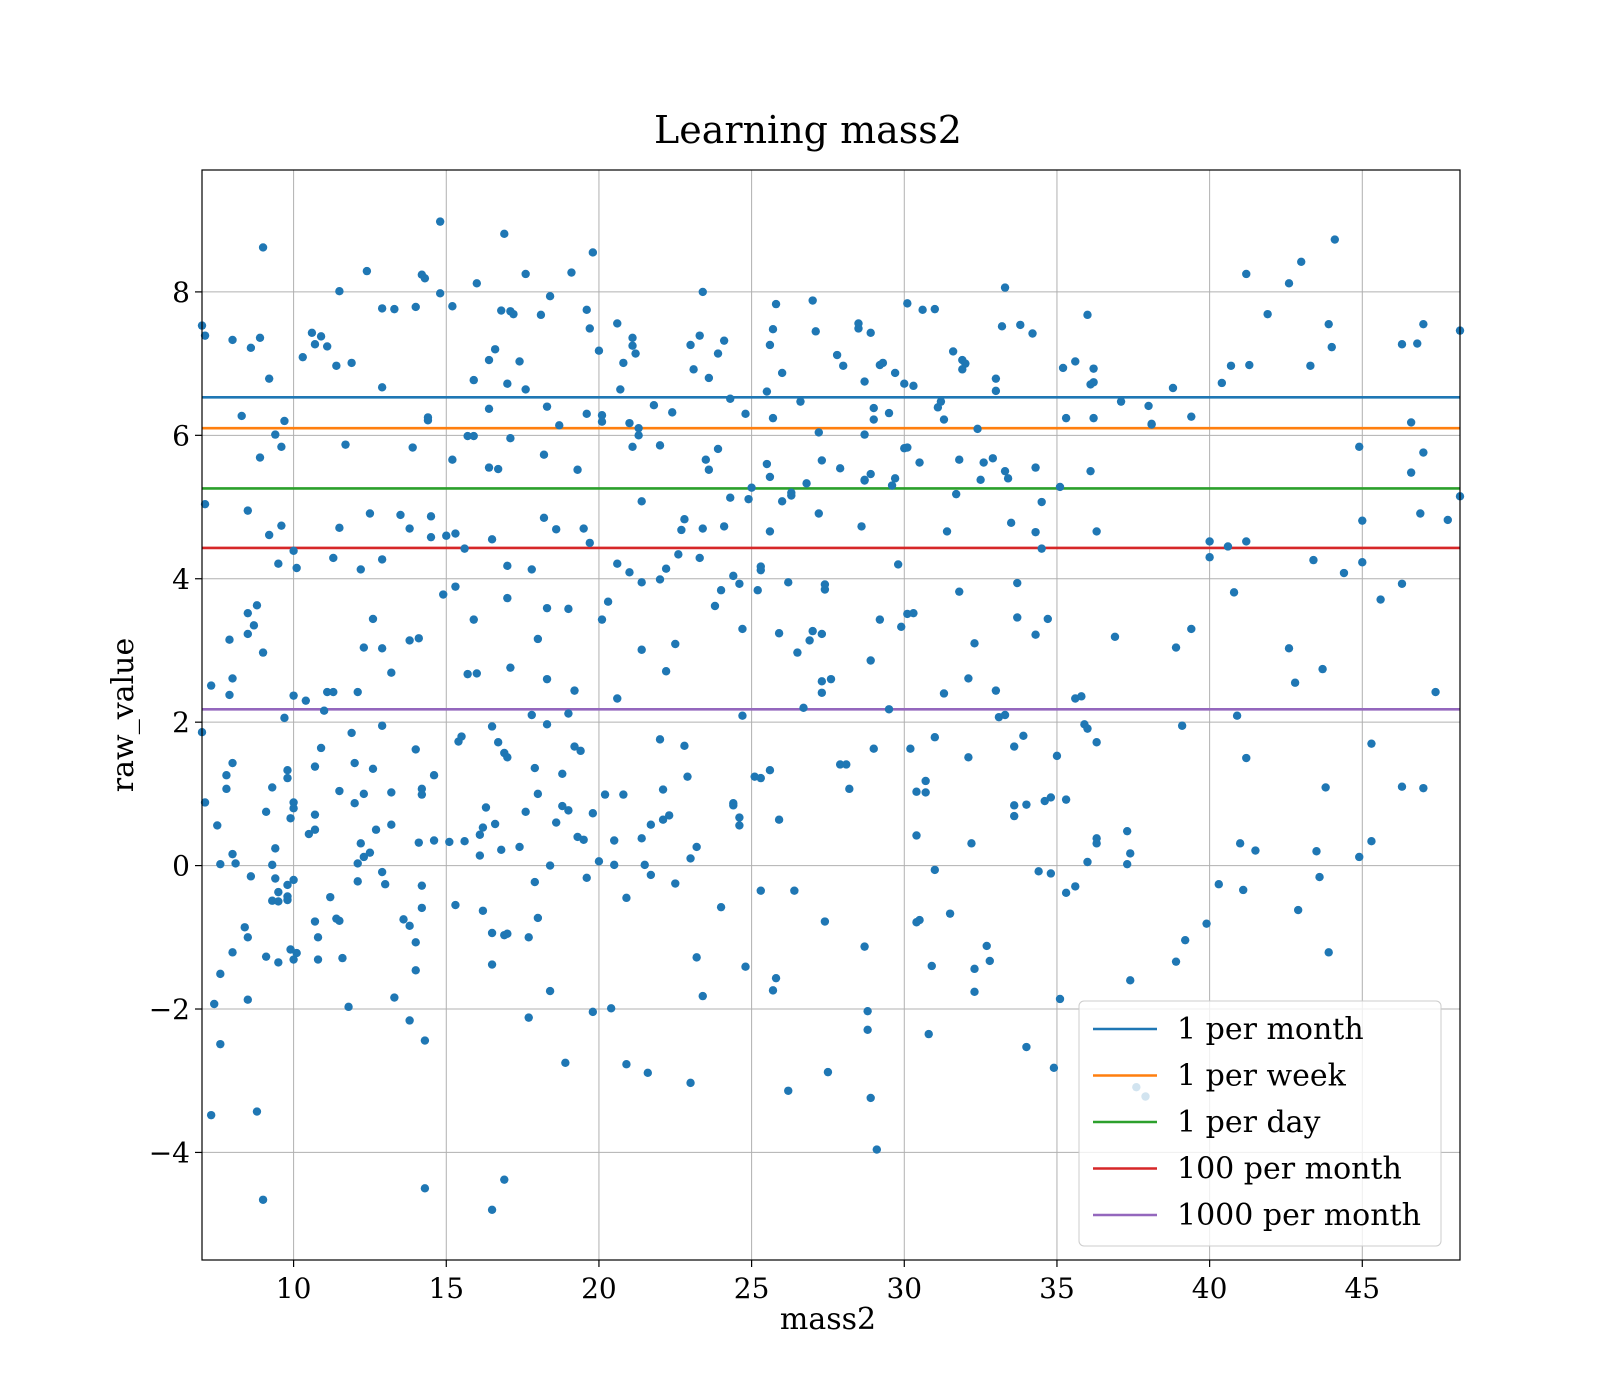  Describe the element at coordinates (828, 1319) in the screenshot. I see `x-axis-label: mass2` at that location.